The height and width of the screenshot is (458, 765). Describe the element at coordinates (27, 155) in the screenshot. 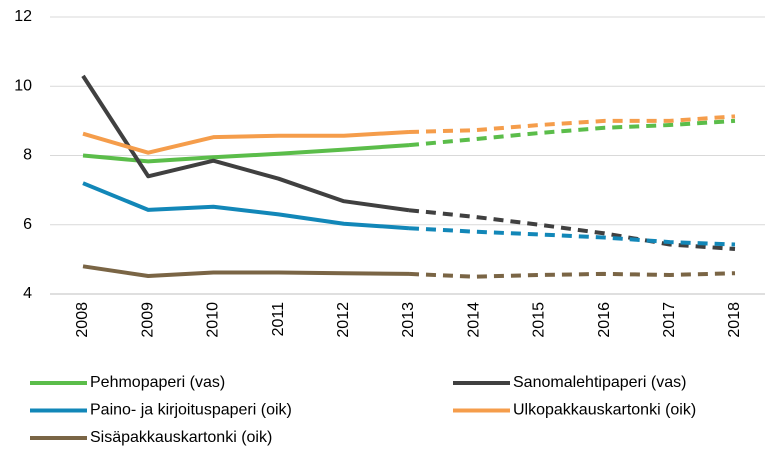

I see `y-tick-label: 8` at that location.